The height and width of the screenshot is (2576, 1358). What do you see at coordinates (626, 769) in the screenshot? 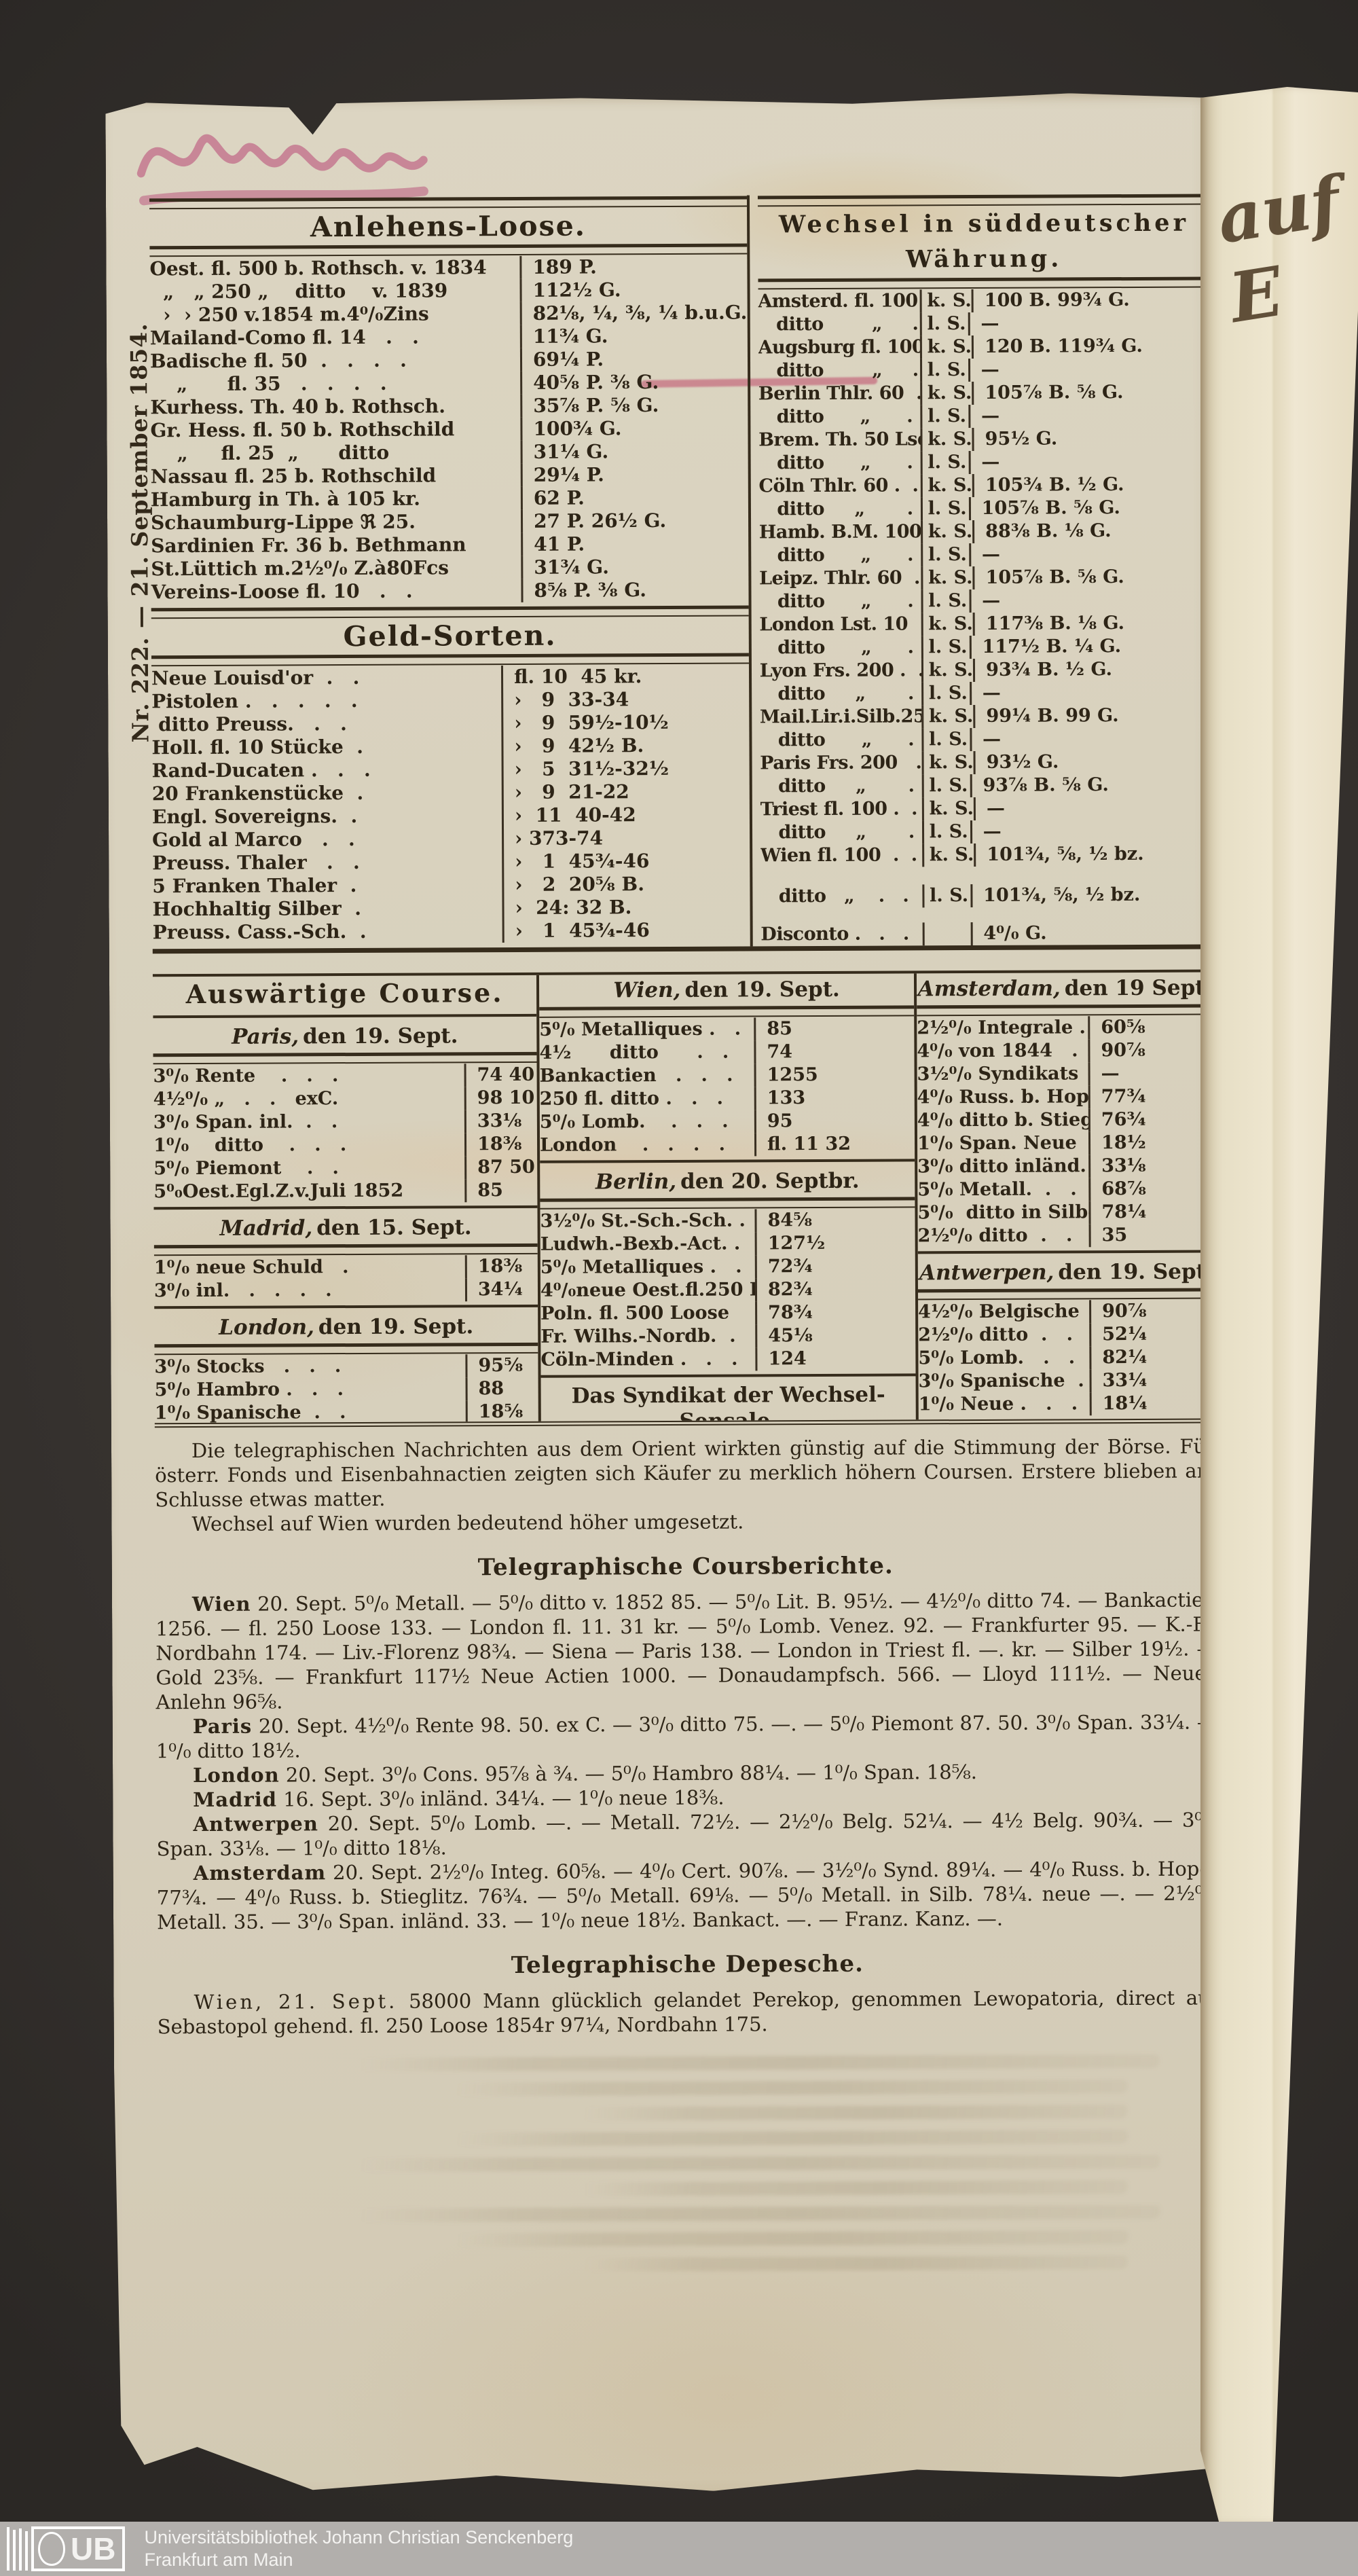
I see `price-value: › 5 31½-32½` at bounding box center [626, 769].